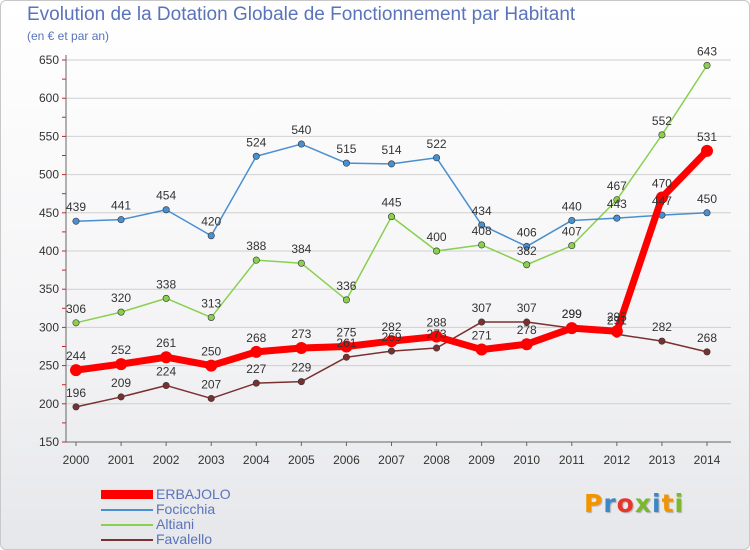 The height and width of the screenshot is (550, 750). What do you see at coordinates (391, 327) in the screenshot?
I see `data-label-erbajolo: 282` at bounding box center [391, 327].